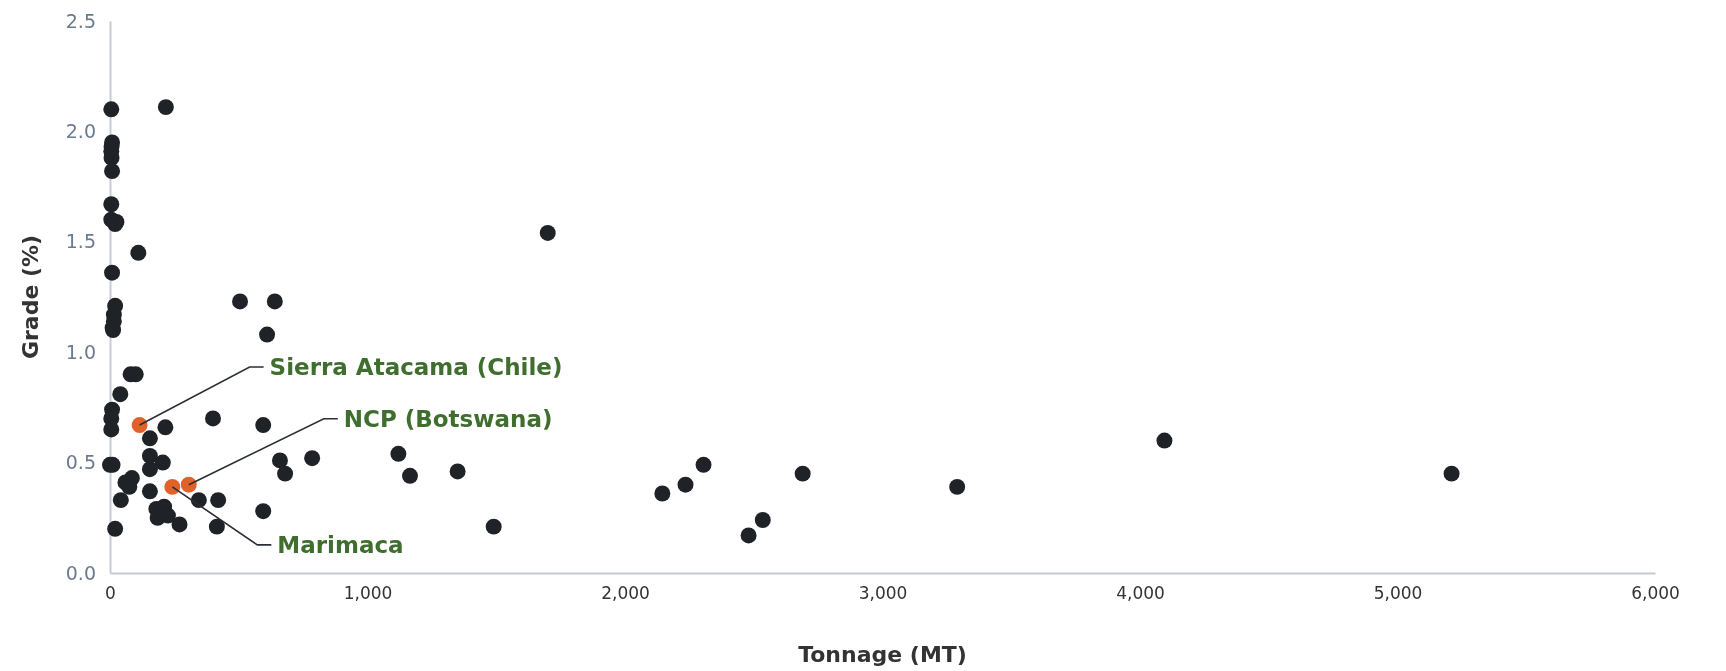  Describe the element at coordinates (625, 593) in the screenshot. I see `x-tick-label: 2,000` at that location.